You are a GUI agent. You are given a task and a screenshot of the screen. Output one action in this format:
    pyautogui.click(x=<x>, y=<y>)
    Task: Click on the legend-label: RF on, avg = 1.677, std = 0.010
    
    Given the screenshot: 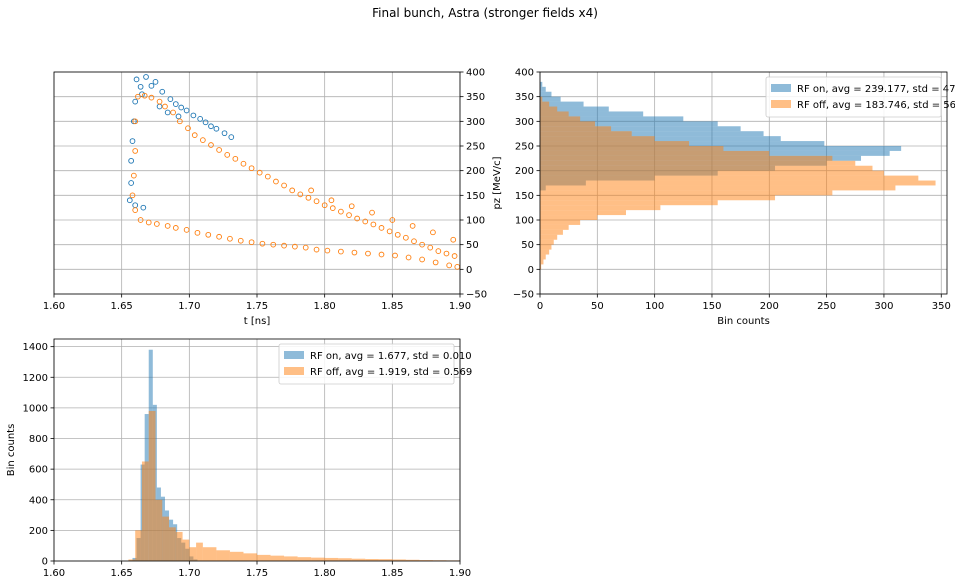 What is the action you would take?
    pyautogui.click(x=391, y=356)
    